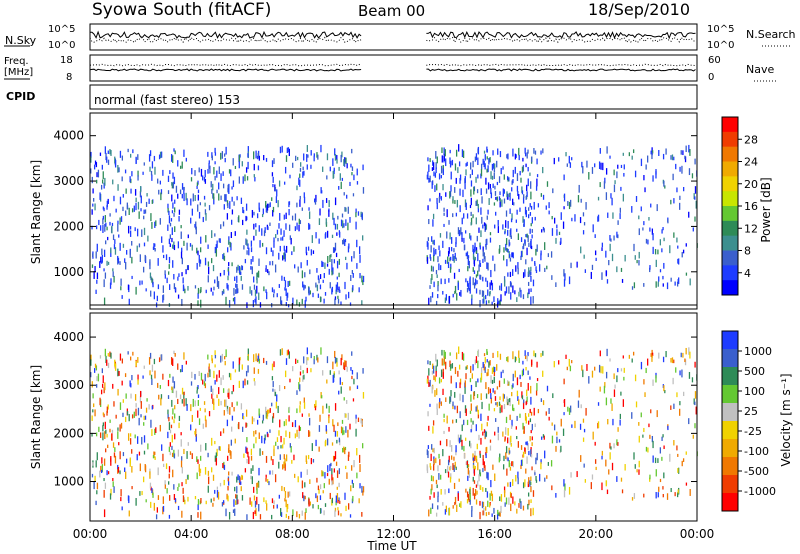  What do you see at coordinates (730, 258) in the screenshot?
I see `power-colorbar-swatch` at bounding box center [730, 258].